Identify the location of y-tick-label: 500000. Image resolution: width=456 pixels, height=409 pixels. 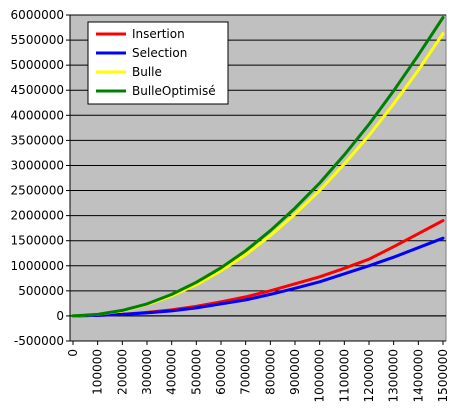
(41, 291).